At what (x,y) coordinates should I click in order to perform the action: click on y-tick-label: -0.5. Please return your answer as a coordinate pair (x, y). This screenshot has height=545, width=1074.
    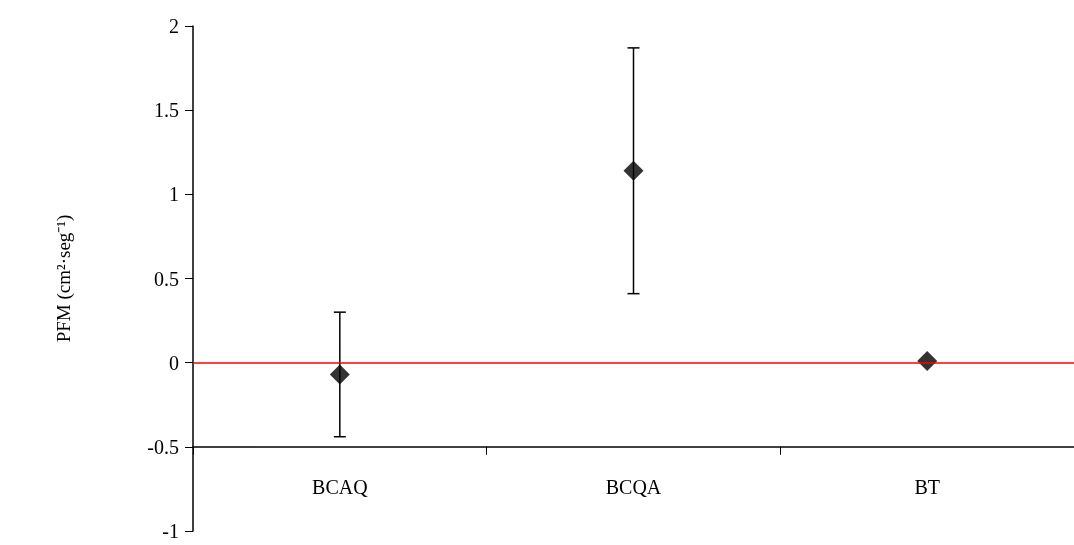
    Looking at the image, I should click on (163, 446).